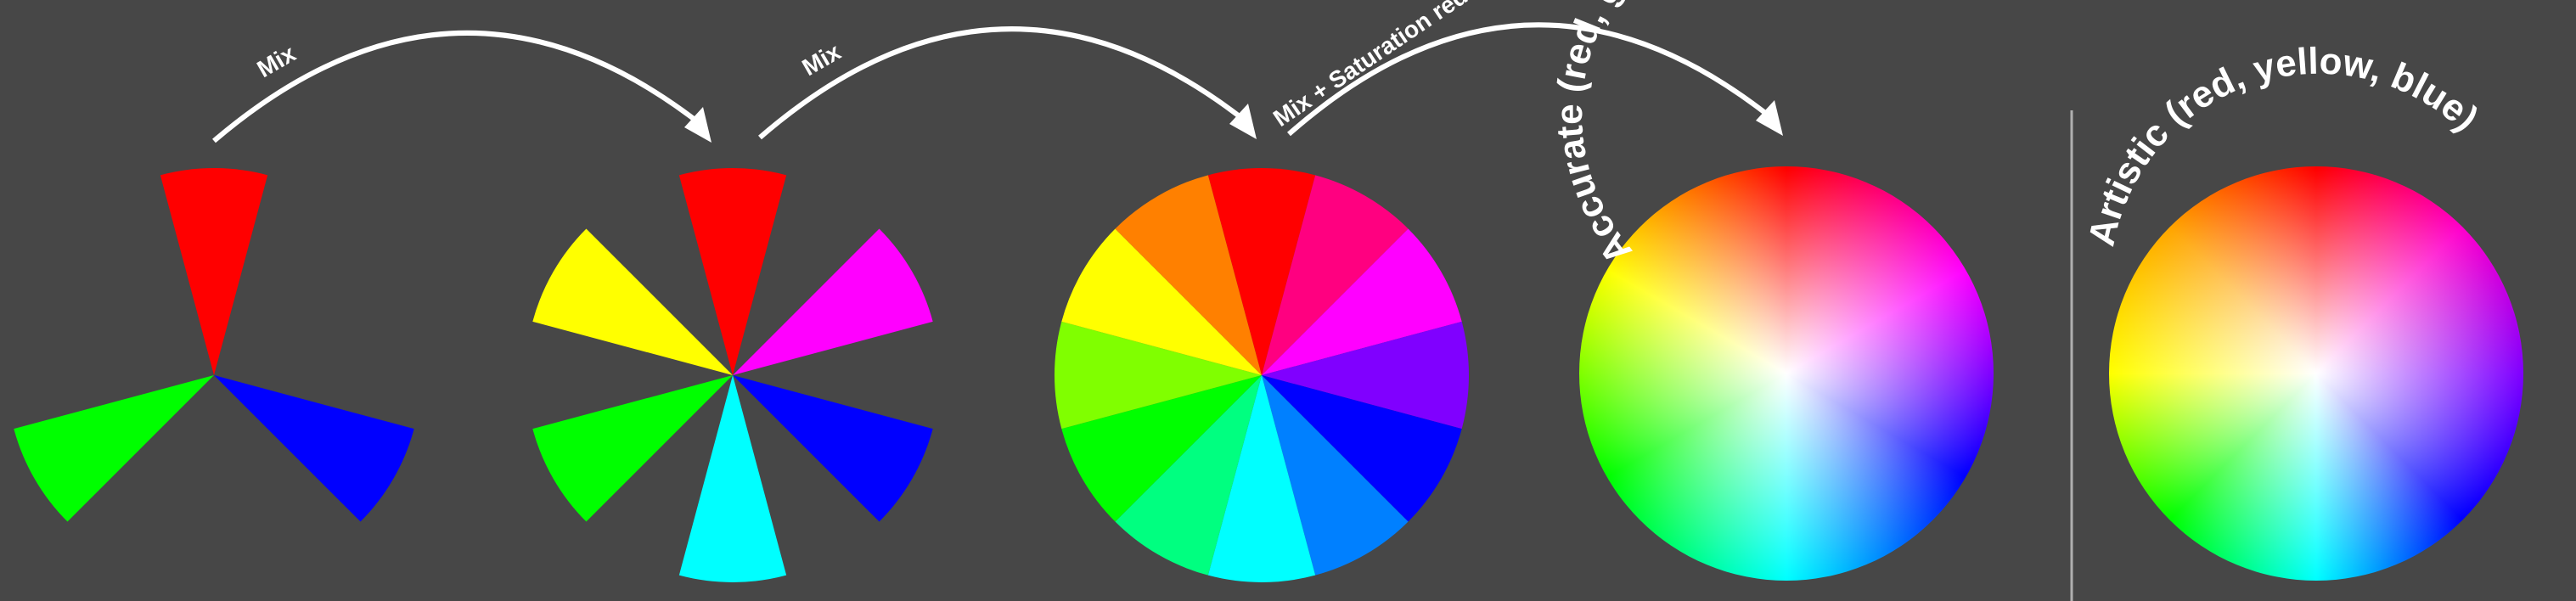 The image size is (2576, 601). What do you see at coordinates (1007, 83) in the screenshot?
I see `mix-arrow-2: Mix` at bounding box center [1007, 83].